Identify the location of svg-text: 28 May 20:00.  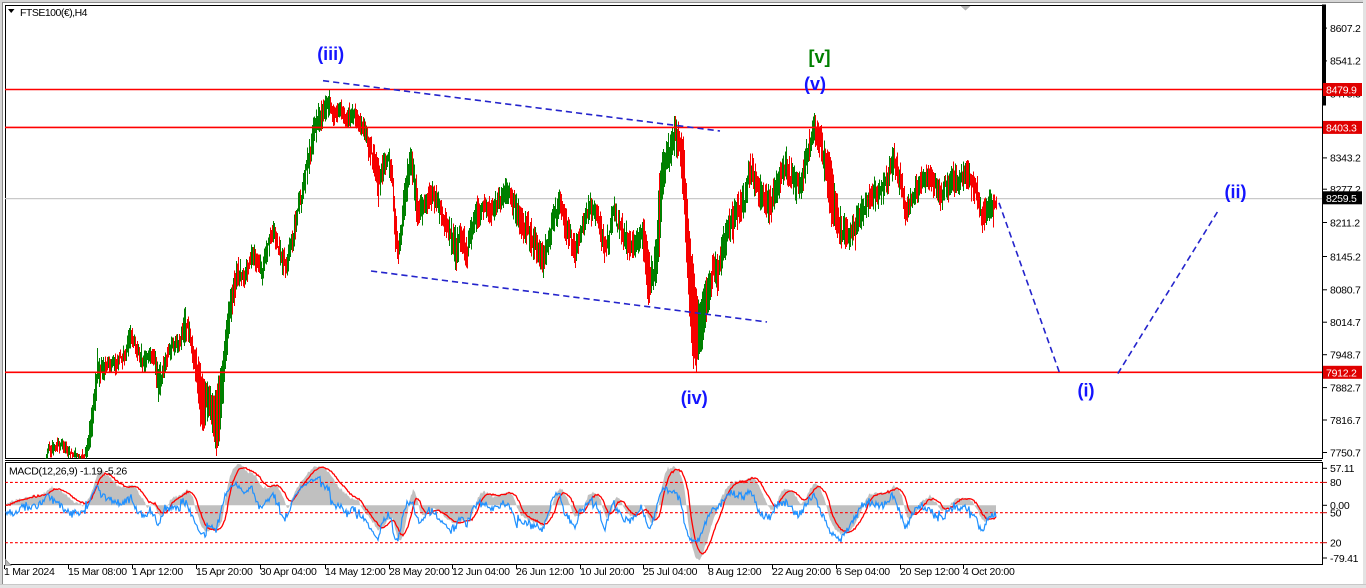
(419, 572).